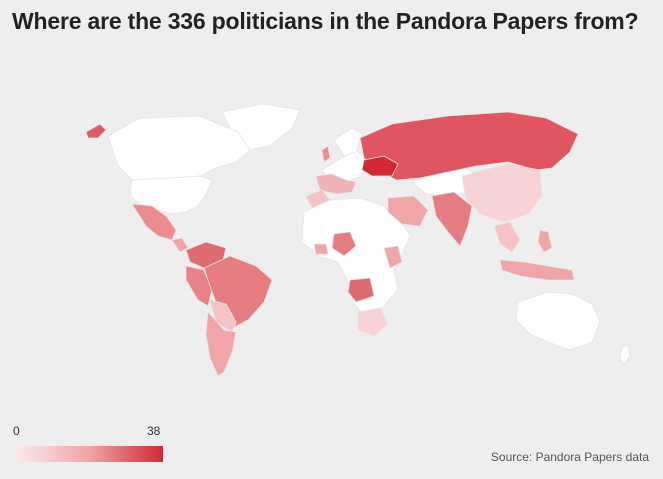  I want to click on region-nigeria, so click(344, 244).